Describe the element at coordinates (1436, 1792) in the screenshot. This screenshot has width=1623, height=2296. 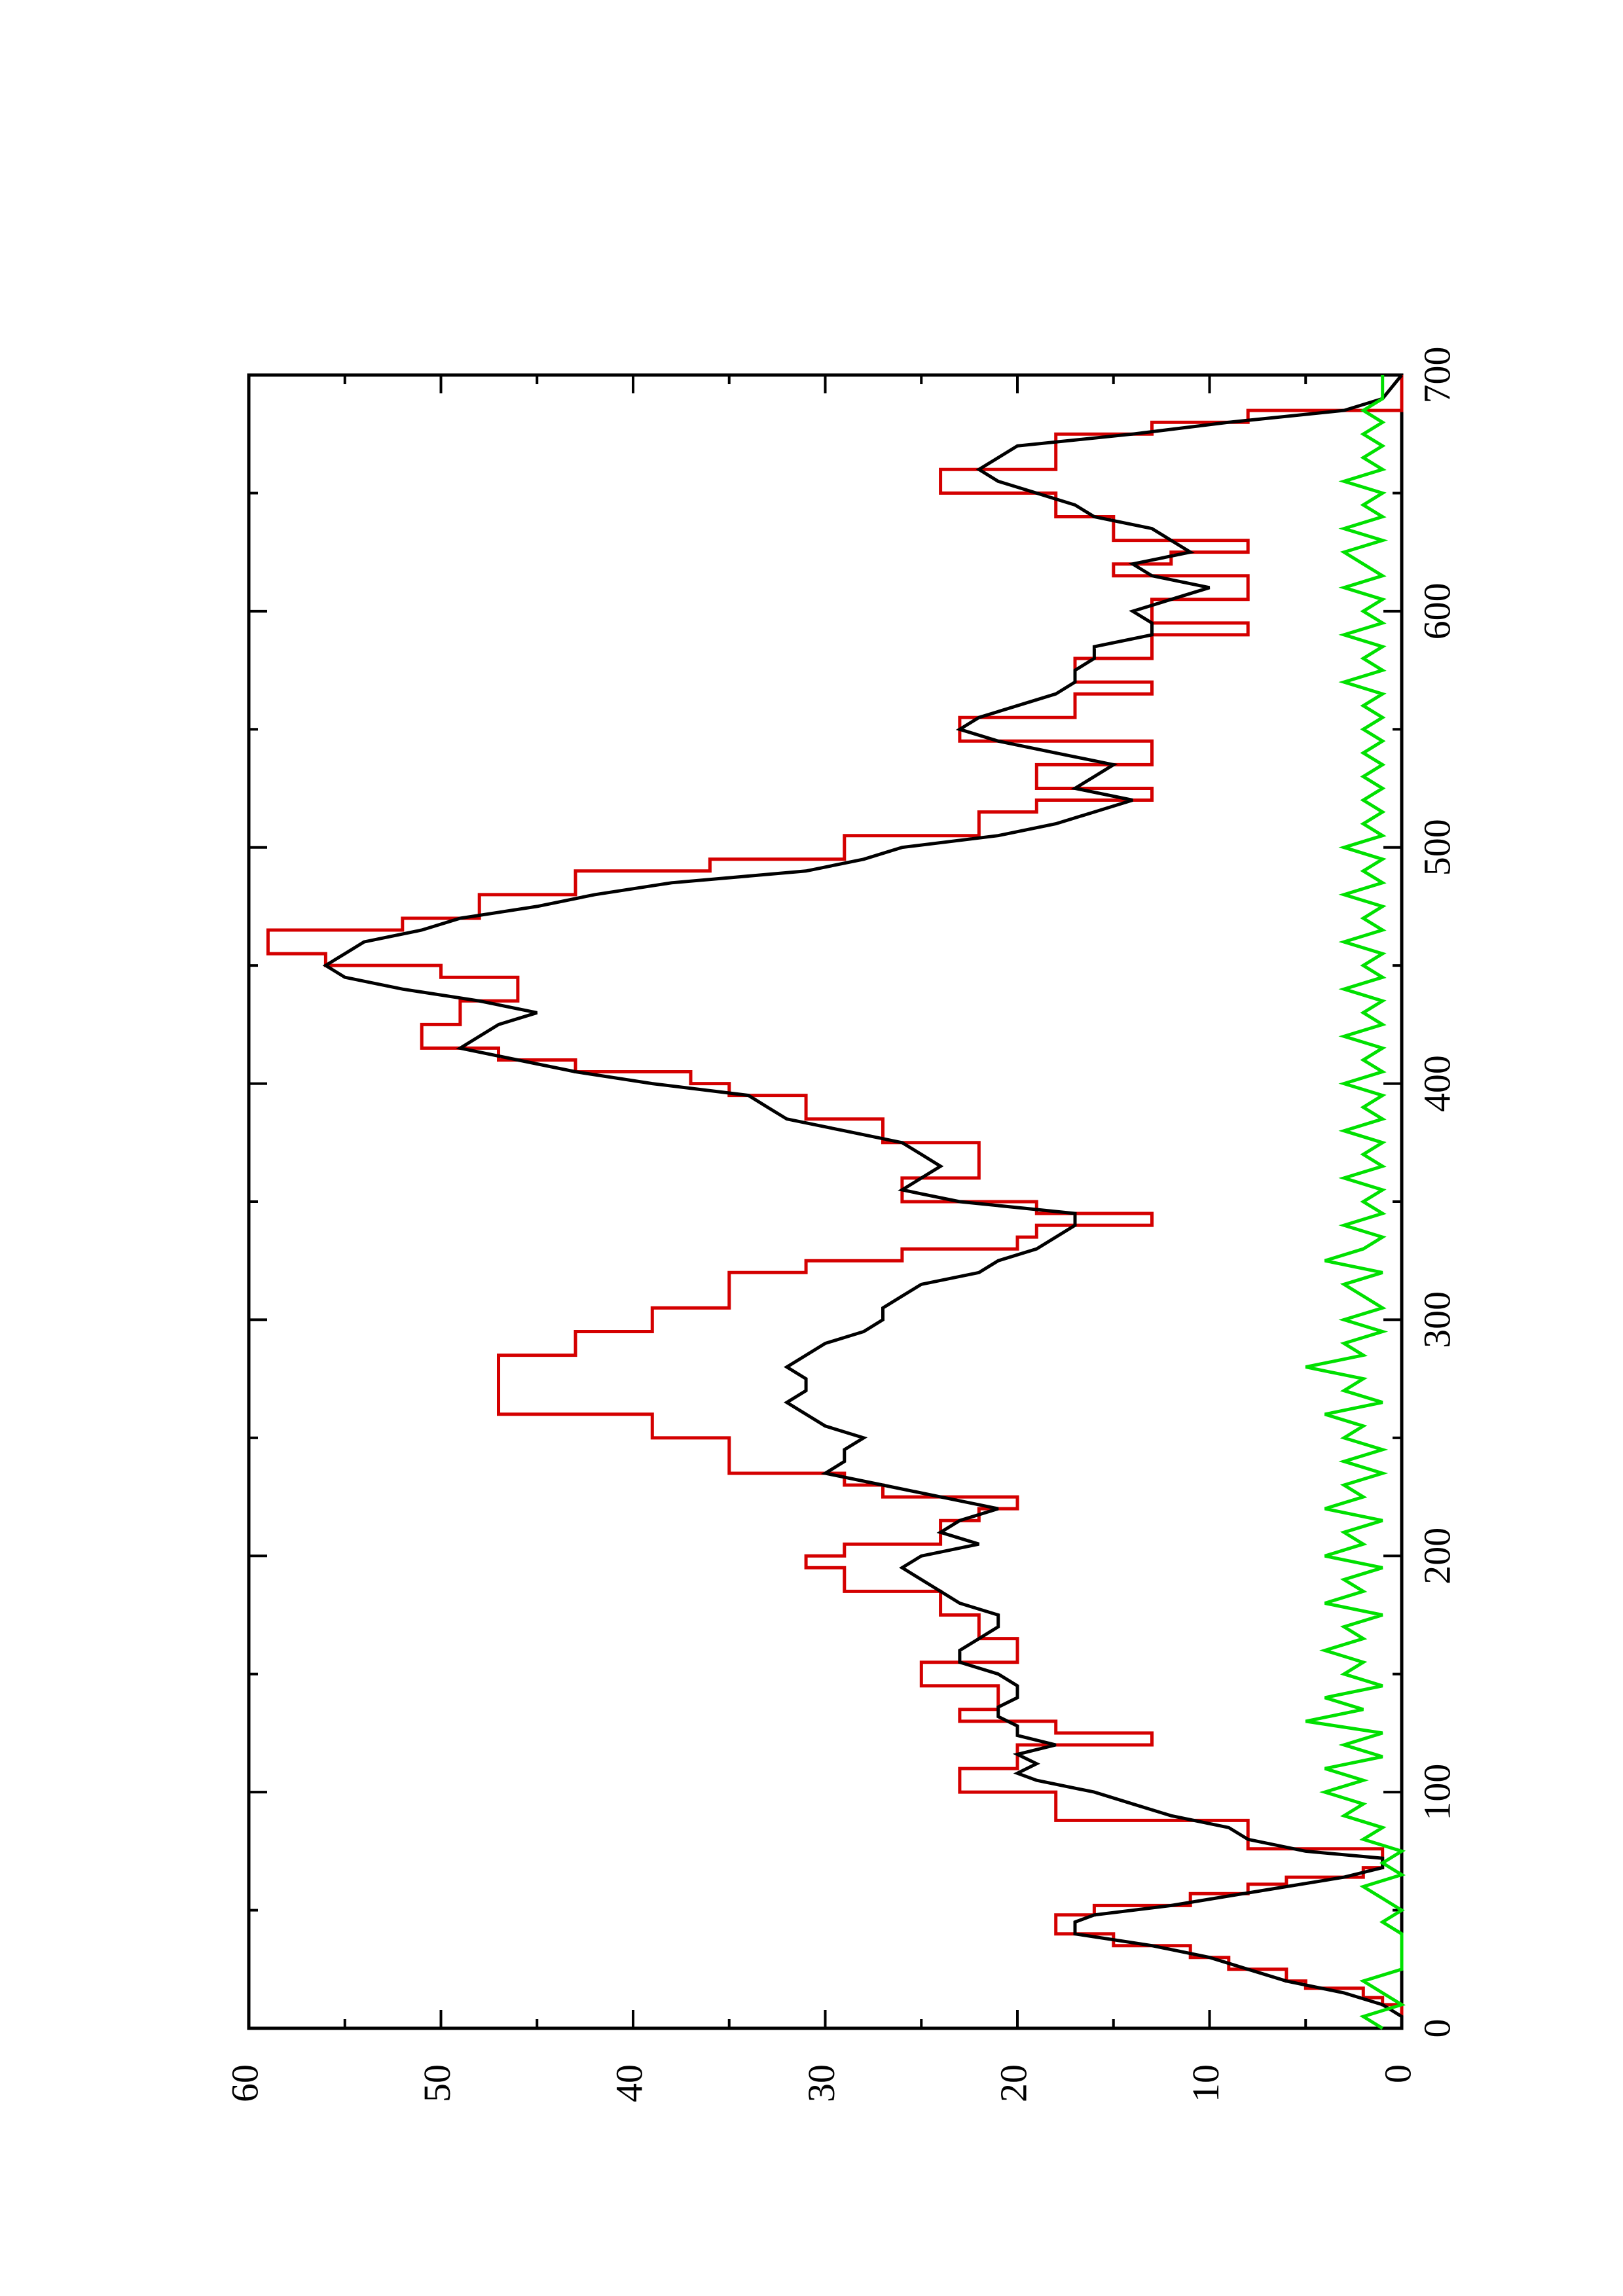
I see `x-tick-label: 100` at that location.